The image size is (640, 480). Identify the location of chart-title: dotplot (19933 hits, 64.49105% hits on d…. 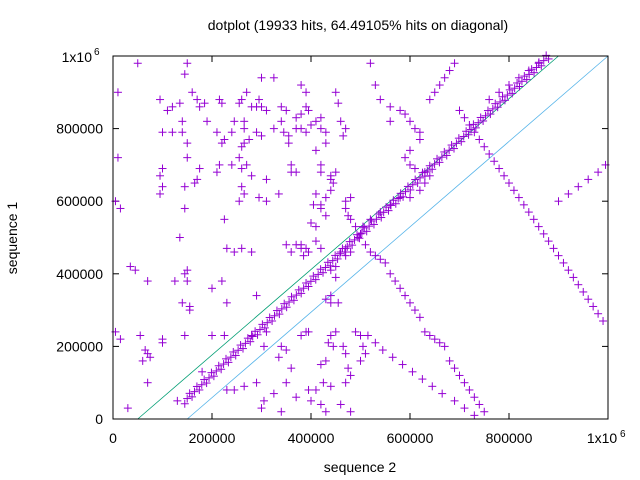
(358, 25).